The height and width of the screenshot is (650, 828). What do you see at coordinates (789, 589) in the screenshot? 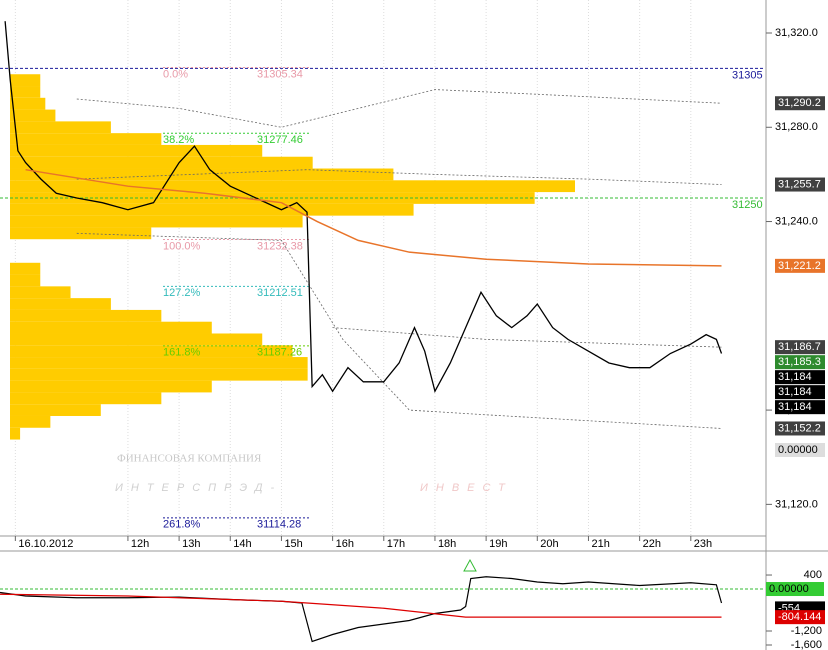
I see `zero-tag-label: 0.00000` at bounding box center [789, 589].